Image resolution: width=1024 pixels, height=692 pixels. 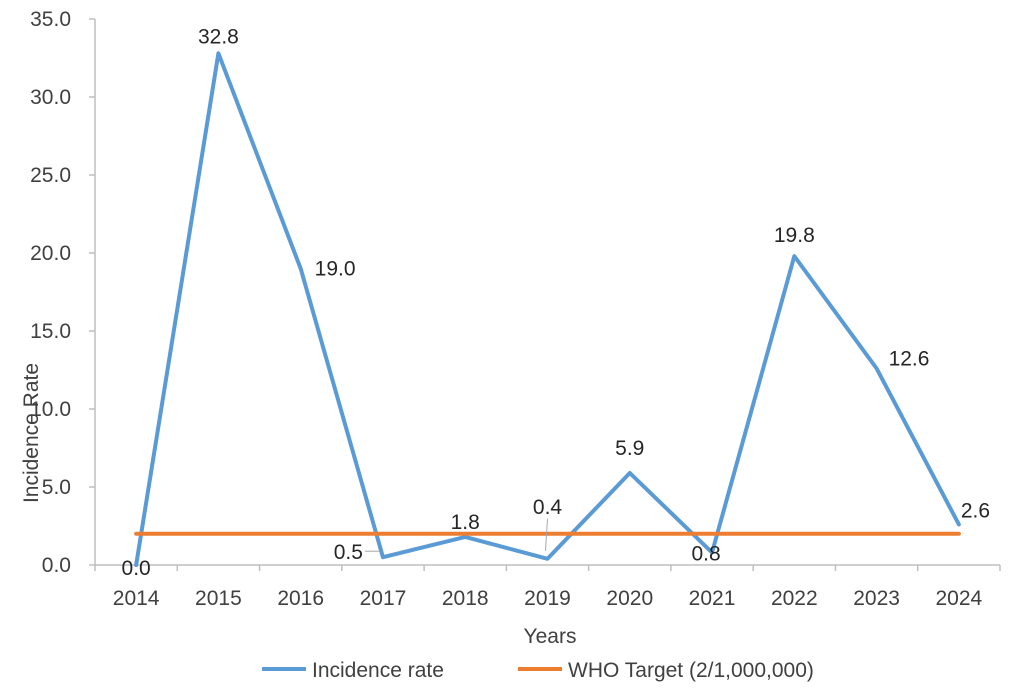 What do you see at coordinates (50, 19) in the screenshot?
I see `y-tick-label: 35.0` at bounding box center [50, 19].